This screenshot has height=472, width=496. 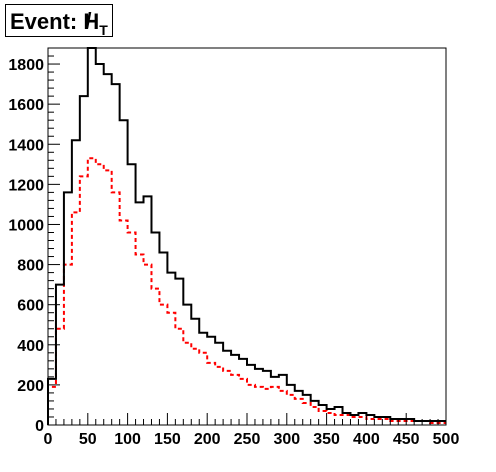 I want to click on x-tick-label: 450, so click(x=406, y=439).